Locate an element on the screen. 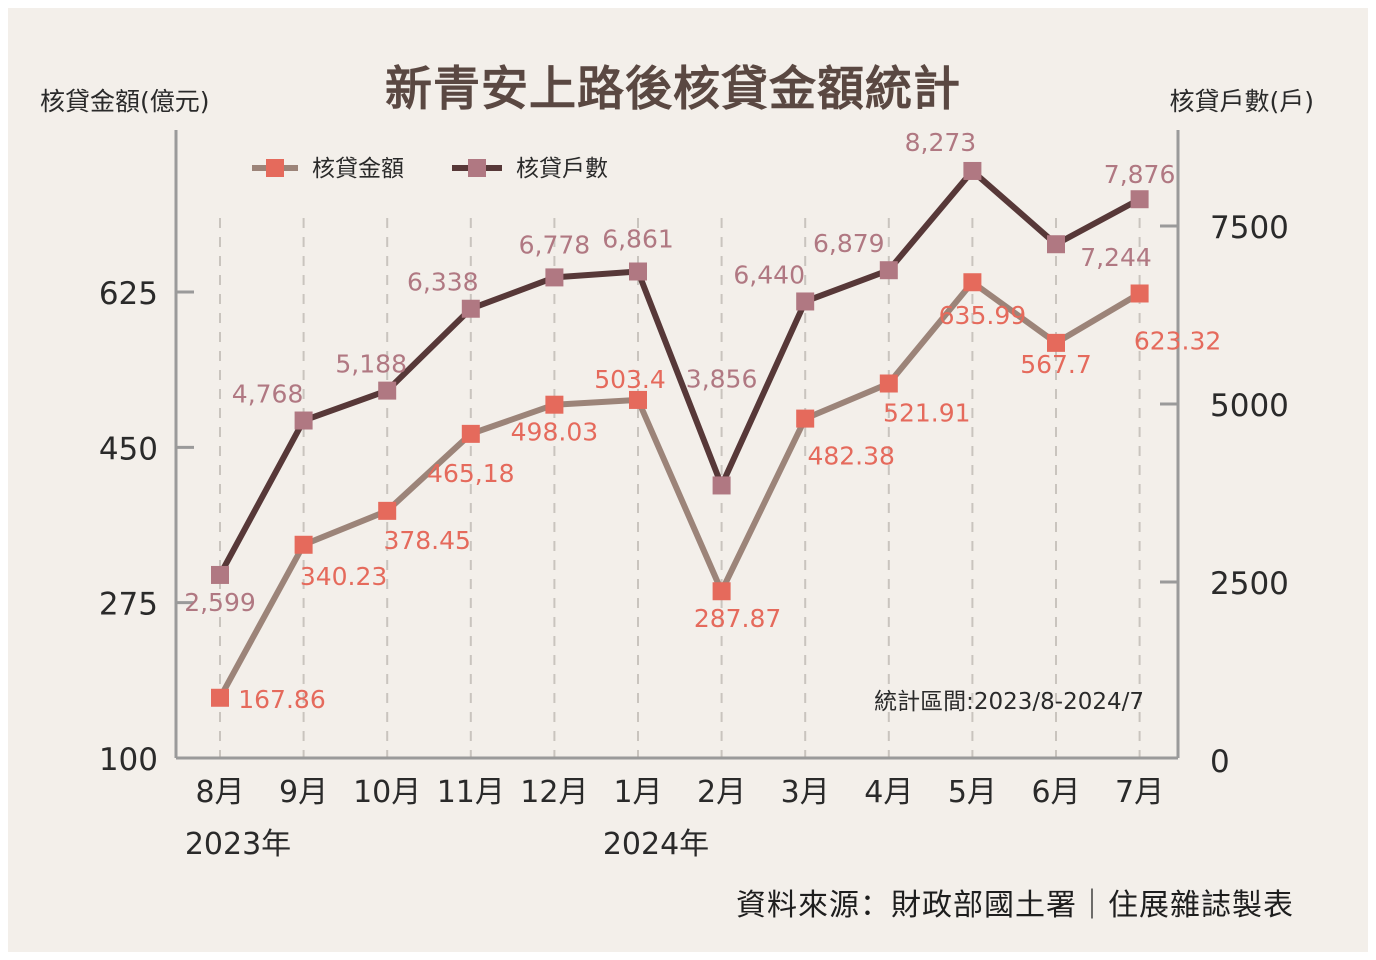 The width and height of the screenshot is (1376, 960). amount-data-label: 498.03 is located at coordinates (554, 432).